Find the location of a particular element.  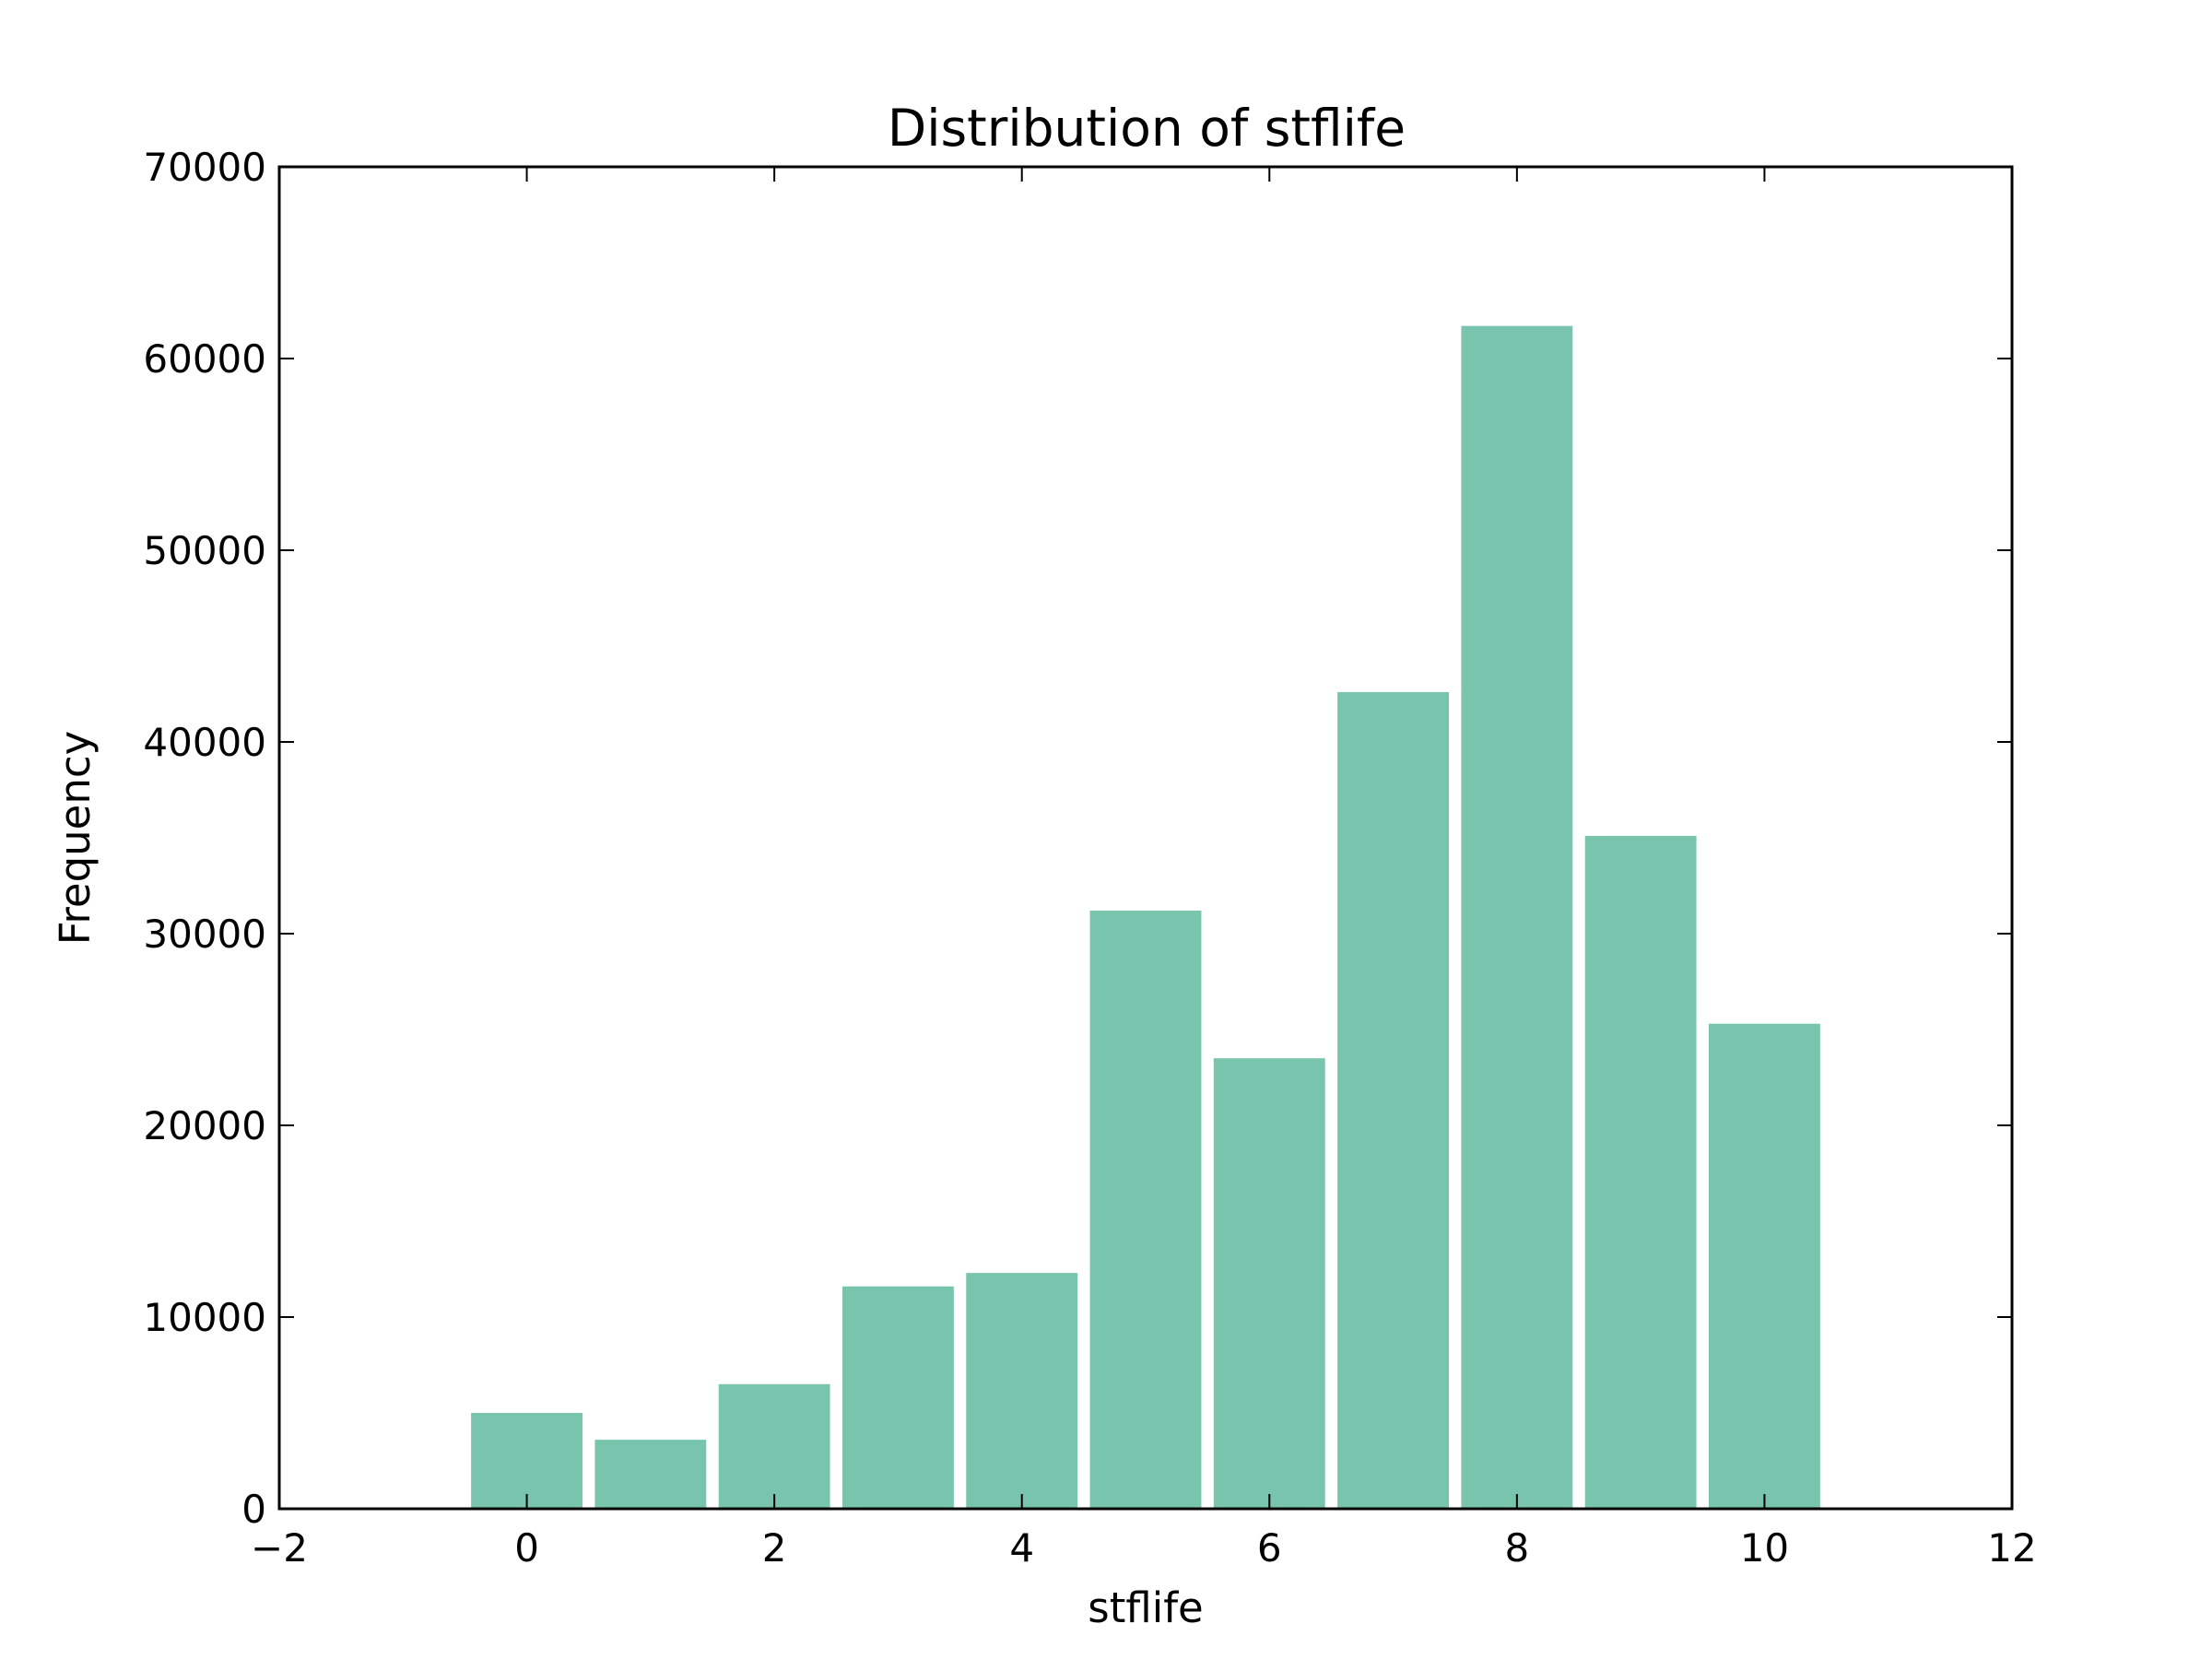

y-tick-label: 10000 is located at coordinates (204, 1317).